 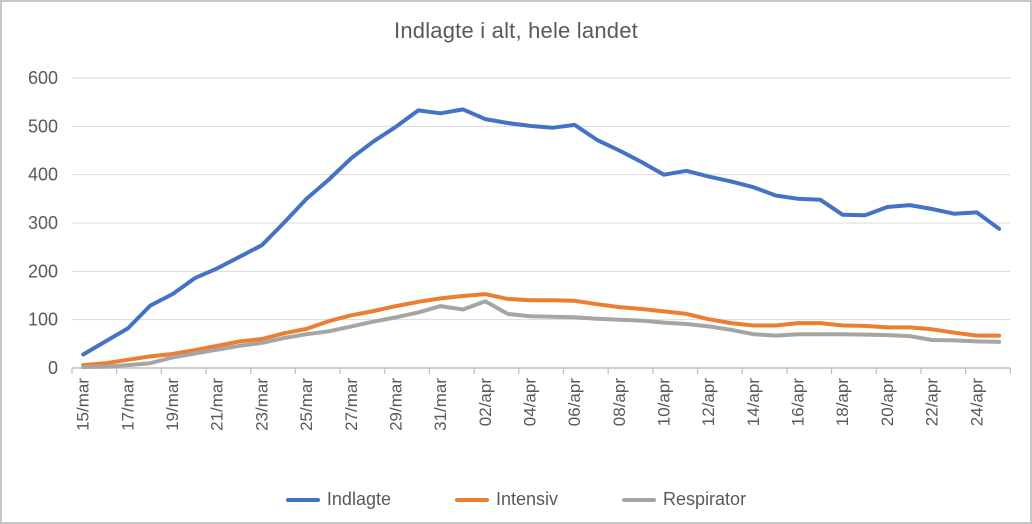 What do you see at coordinates (43, 271) in the screenshot?
I see `y-axis-tick-label: 200` at bounding box center [43, 271].